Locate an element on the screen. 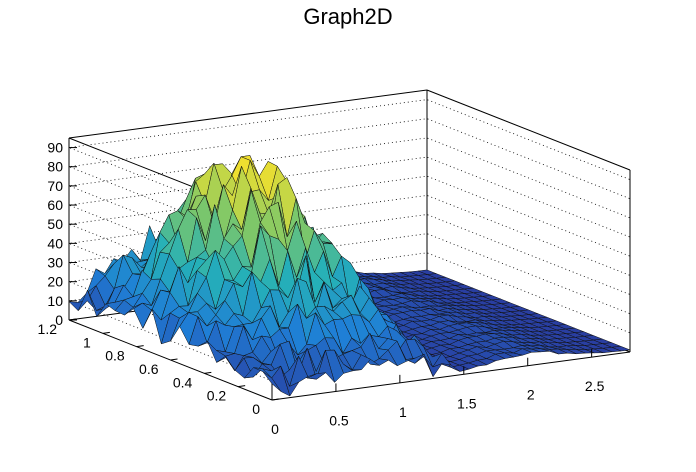  y-tick-label: 1.2 is located at coordinates (48, 329).